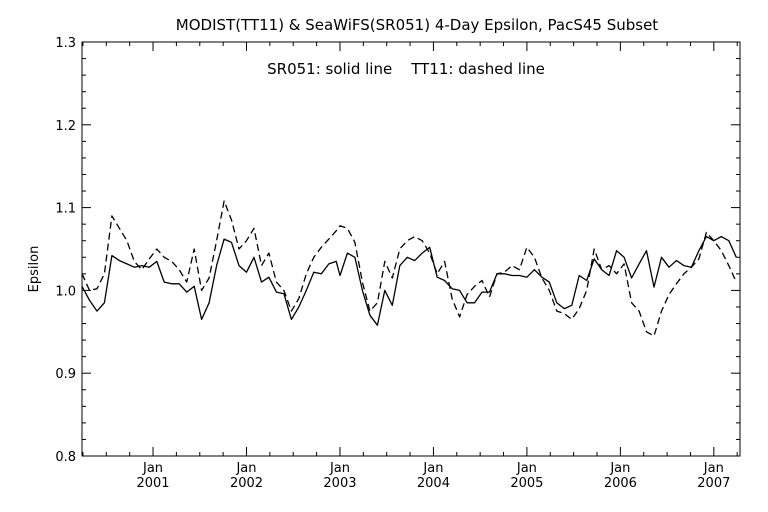 This screenshot has width=768, height=512. I want to click on line-style-annotation: SR051: solid line TT11: dashed line, so click(406, 69).